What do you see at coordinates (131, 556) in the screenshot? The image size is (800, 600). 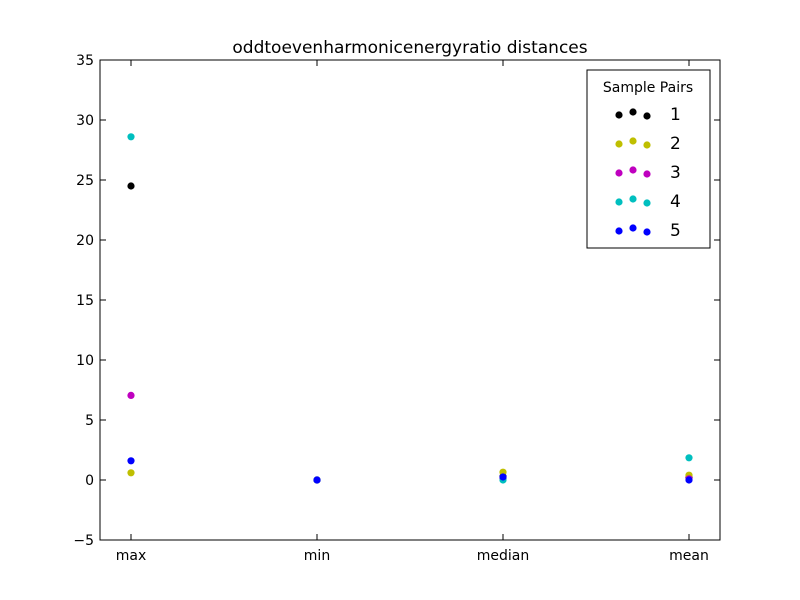 I see `x-tick-label: max` at bounding box center [131, 556].